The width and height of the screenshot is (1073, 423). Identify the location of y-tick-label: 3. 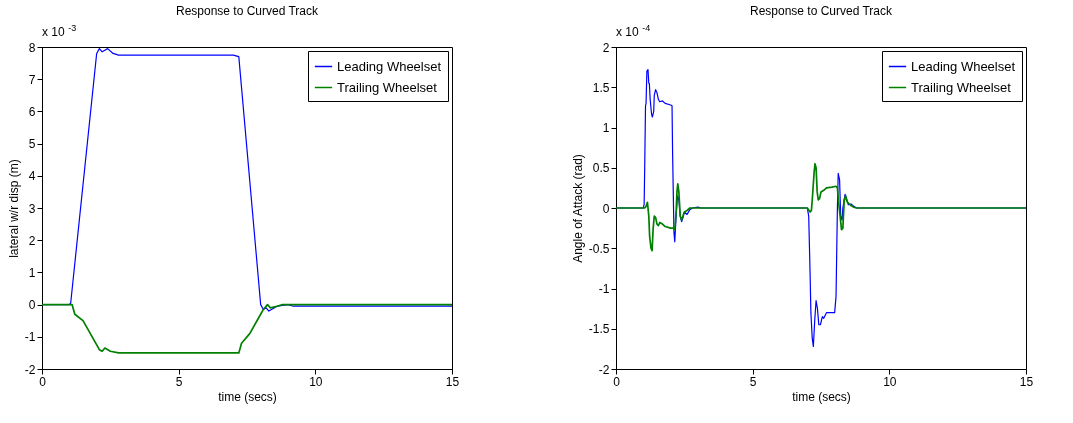
(32, 208).